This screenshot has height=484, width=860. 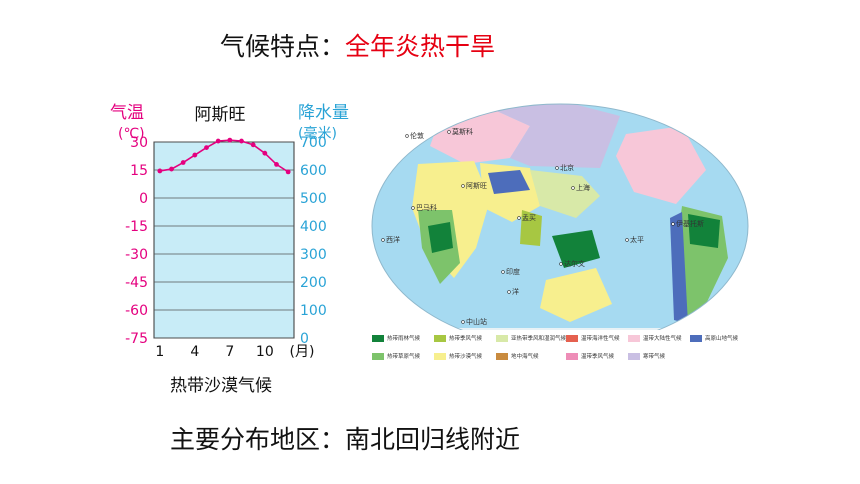 What do you see at coordinates (136, 283) in the screenshot?
I see `temperature-tick-label: -45` at bounding box center [136, 283].